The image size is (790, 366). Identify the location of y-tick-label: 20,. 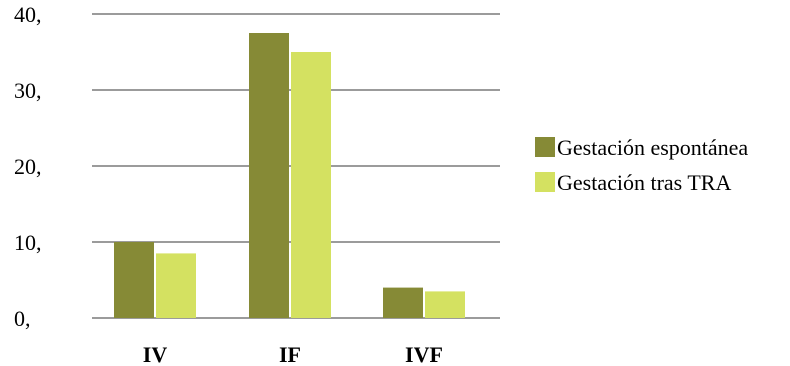
(28, 166).